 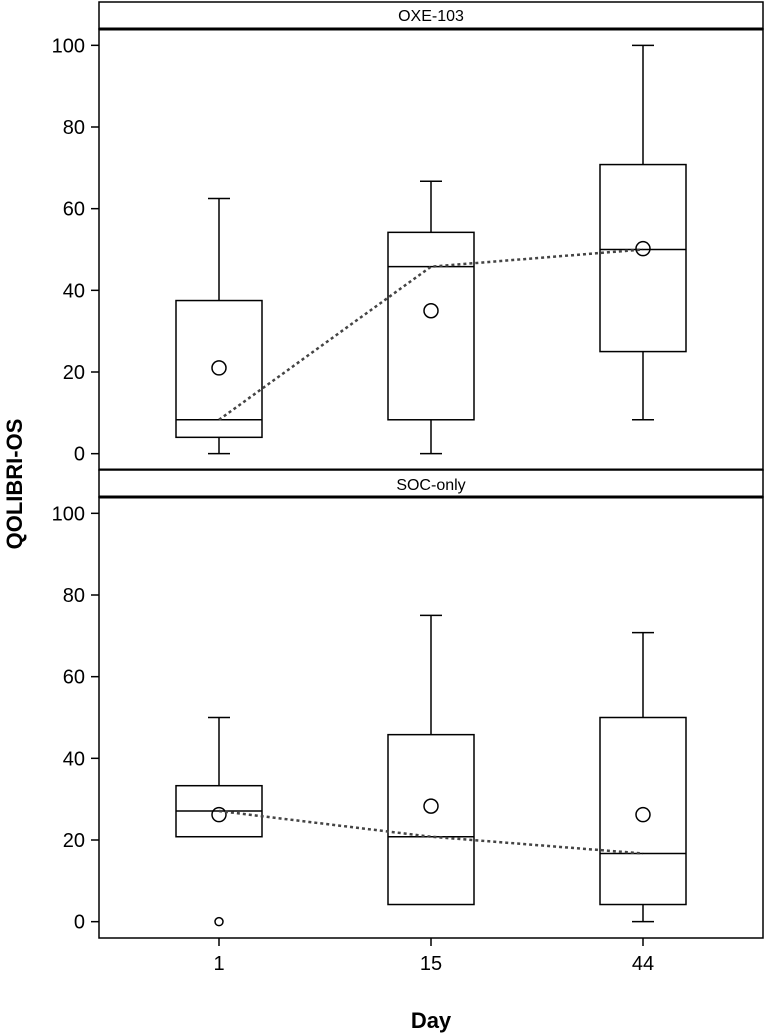 What do you see at coordinates (218, 964) in the screenshot?
I see `x-tick-label-1: 1` at bounding box center [218, 964].